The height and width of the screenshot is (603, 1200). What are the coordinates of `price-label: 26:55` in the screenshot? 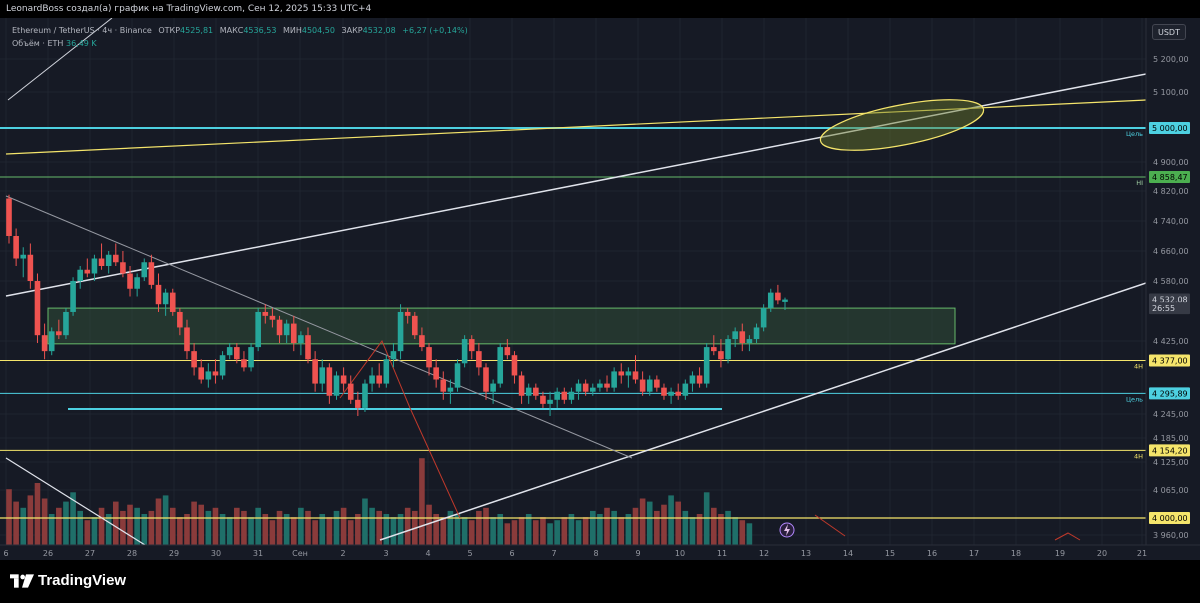 It's located at (1163, 308).